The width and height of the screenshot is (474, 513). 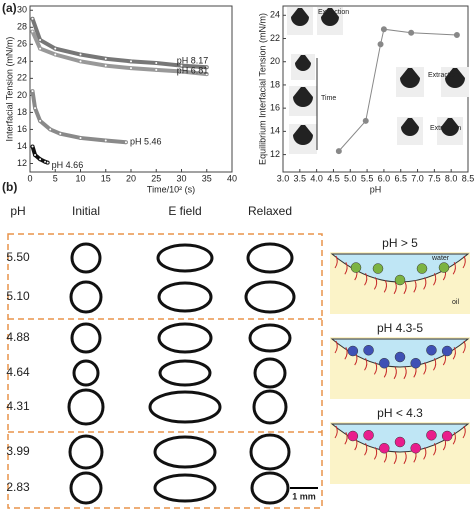 What do you see at coordinates (384, 178) in the screenshot?
I see `x-tick-label: 6.0` at bounding box center [384, 178].